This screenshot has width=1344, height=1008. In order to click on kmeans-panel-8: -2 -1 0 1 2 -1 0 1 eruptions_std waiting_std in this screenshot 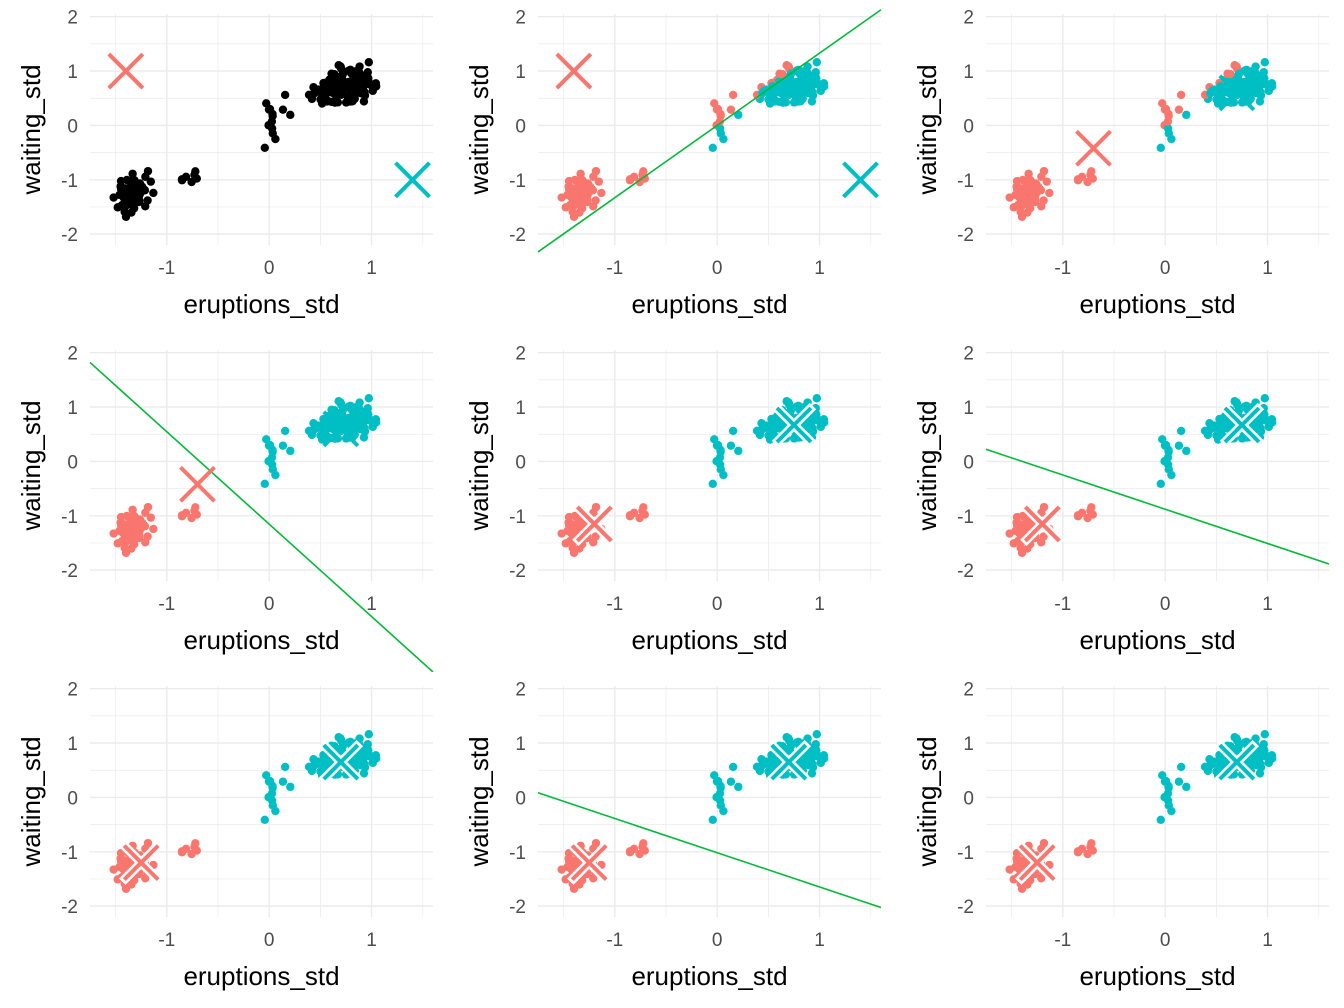, I will do `click(672, 840)`.